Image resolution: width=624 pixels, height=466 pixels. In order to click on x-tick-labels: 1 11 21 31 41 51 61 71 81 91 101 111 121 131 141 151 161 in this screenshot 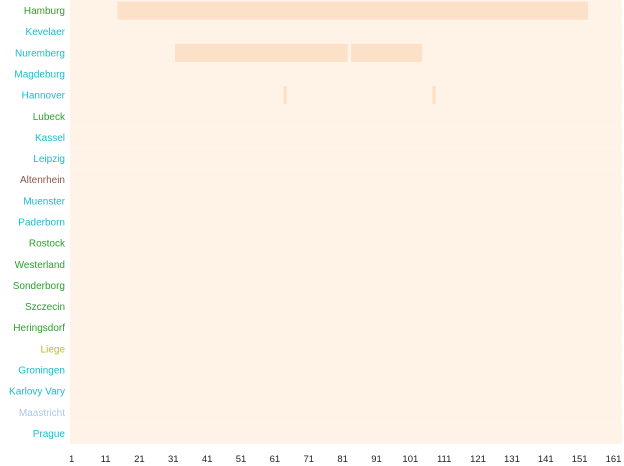, I will do `click(345, 459)`.